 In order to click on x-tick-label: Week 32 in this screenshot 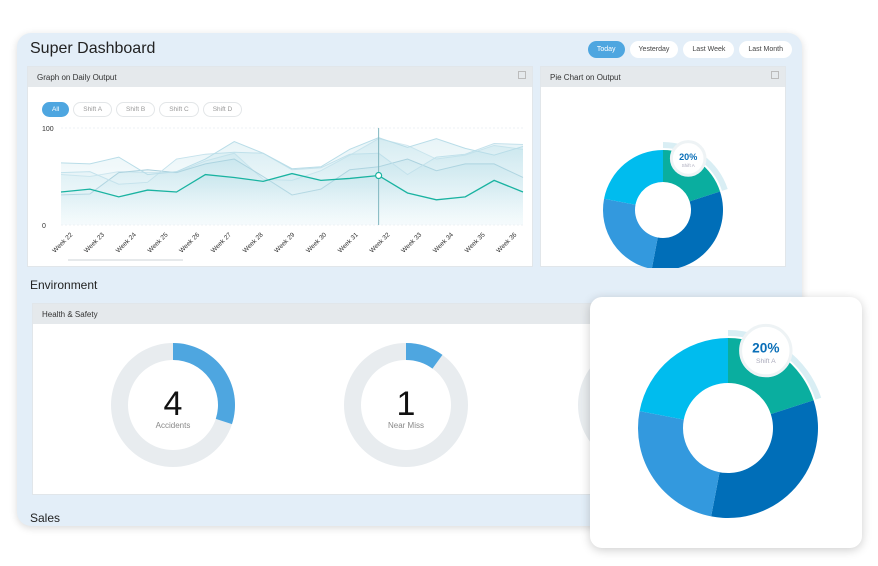, I will do `click(380, 242)`.